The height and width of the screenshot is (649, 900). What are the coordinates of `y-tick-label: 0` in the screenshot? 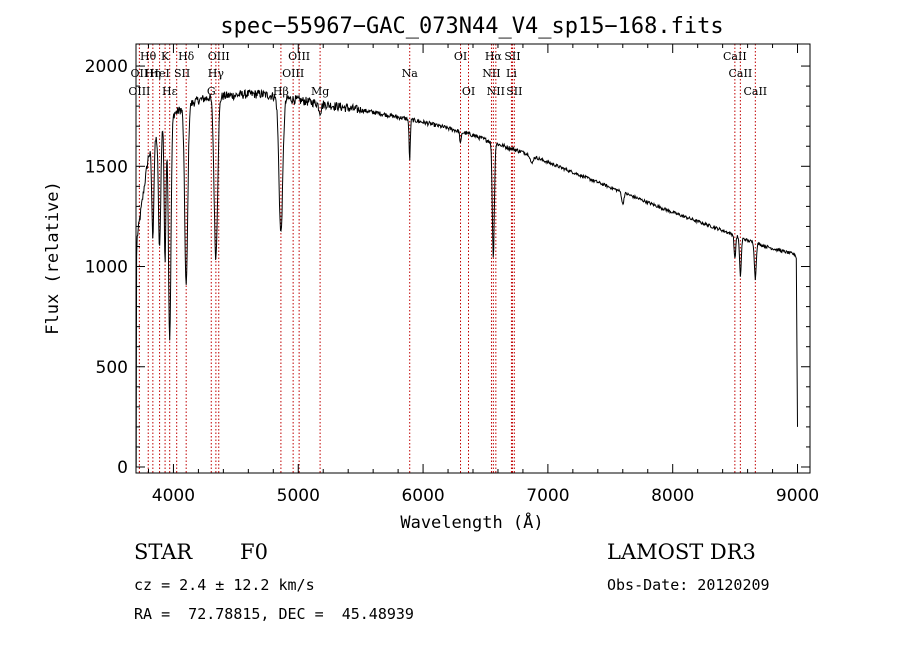 It's located at (122, 468).